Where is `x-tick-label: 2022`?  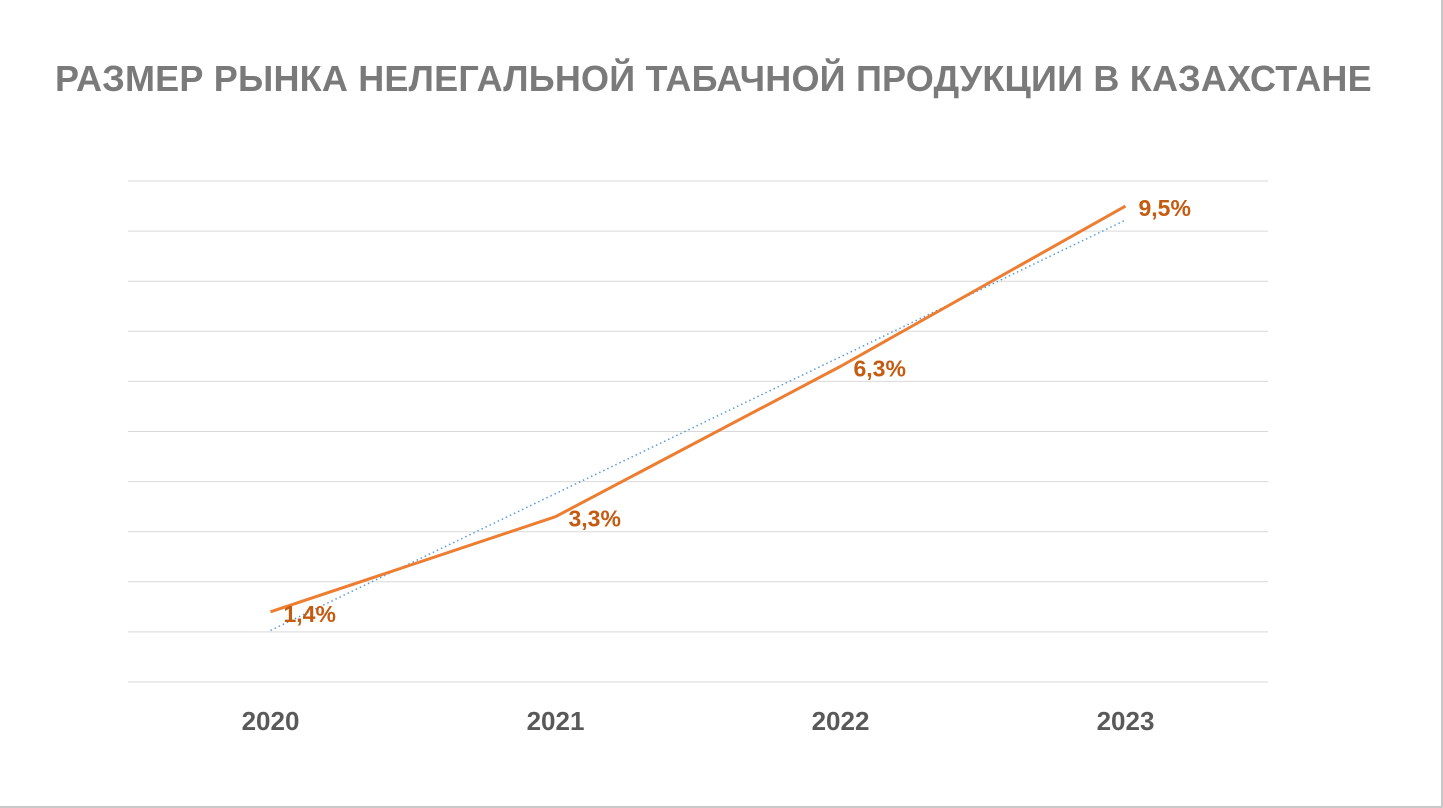
x-tick-label: 2022 is located at coordinates (841, 721).